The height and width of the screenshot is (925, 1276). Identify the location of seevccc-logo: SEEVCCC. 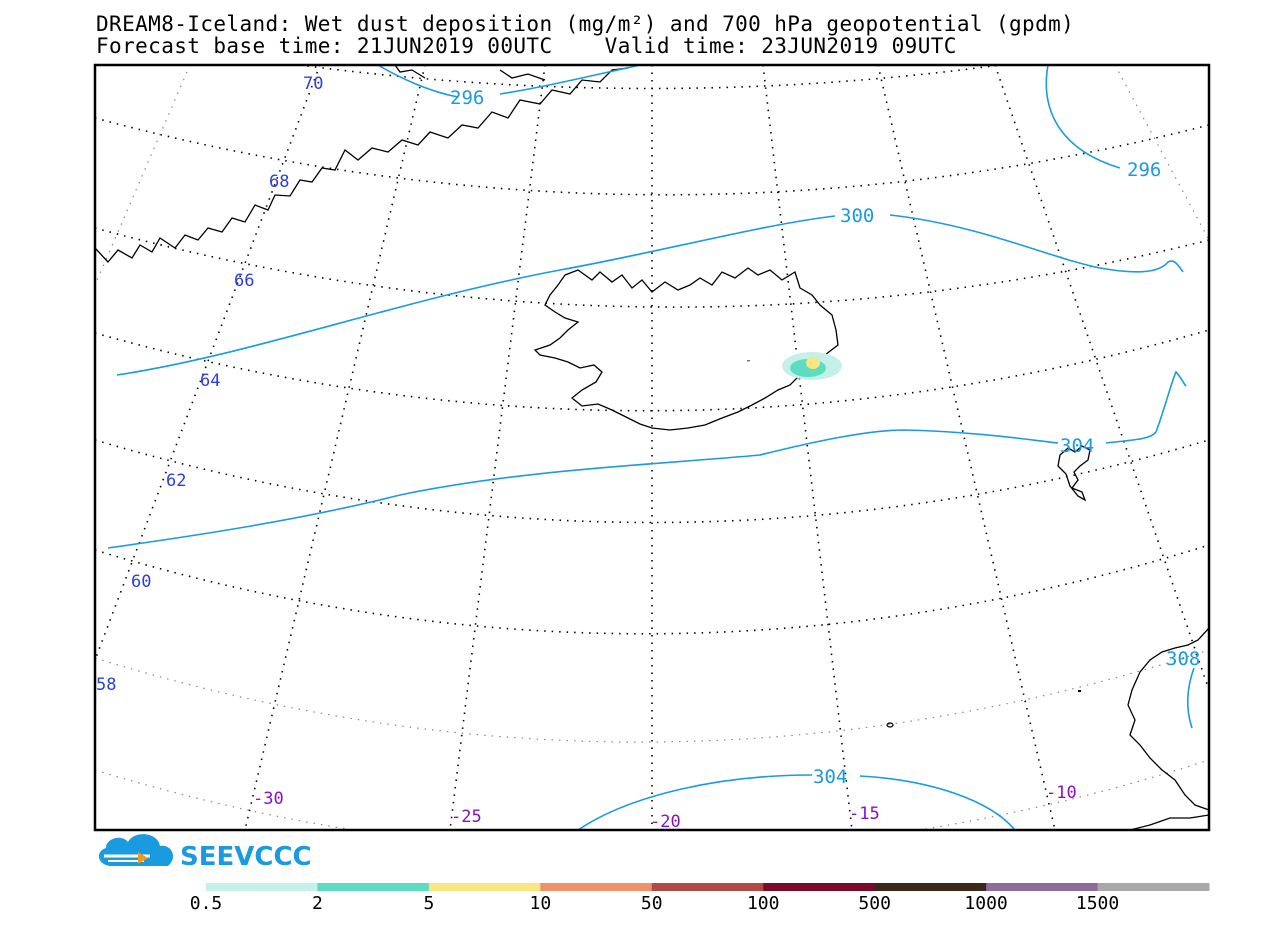
(205, 853).